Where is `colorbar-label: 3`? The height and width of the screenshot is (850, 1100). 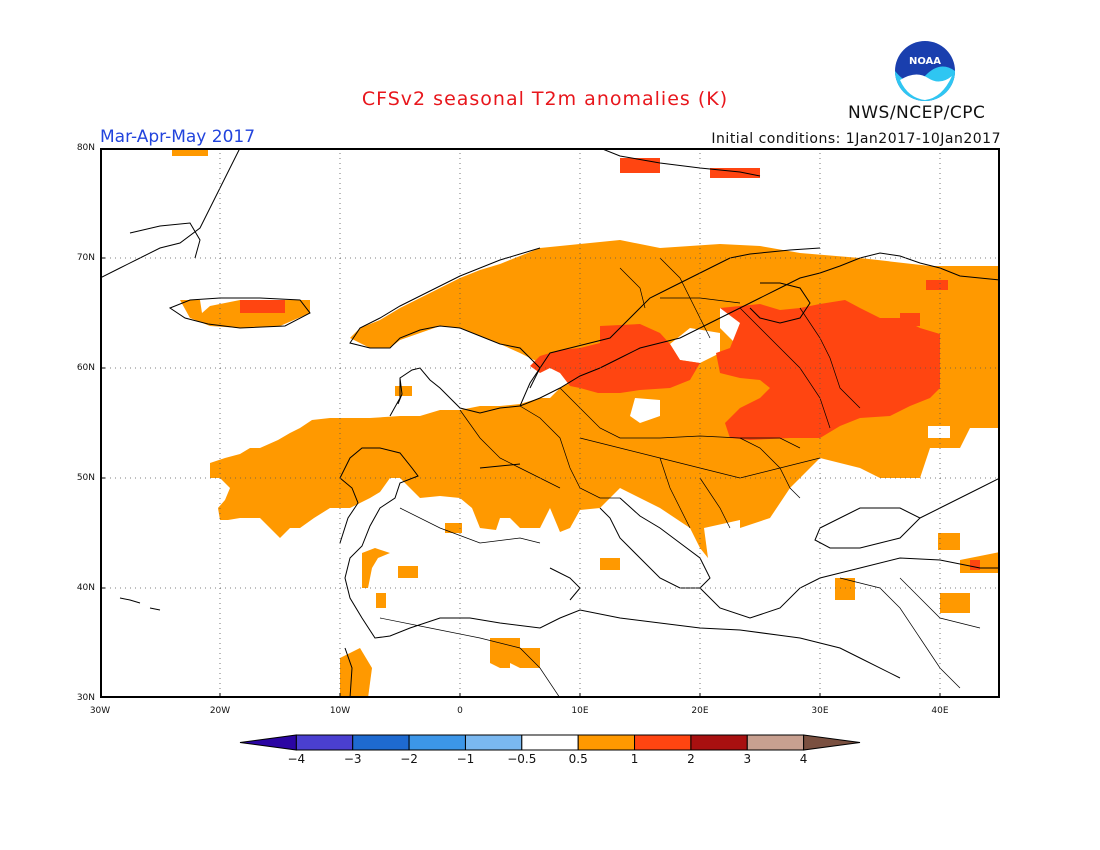
colorbar-label: 3 is located at coordinates (747, 759).